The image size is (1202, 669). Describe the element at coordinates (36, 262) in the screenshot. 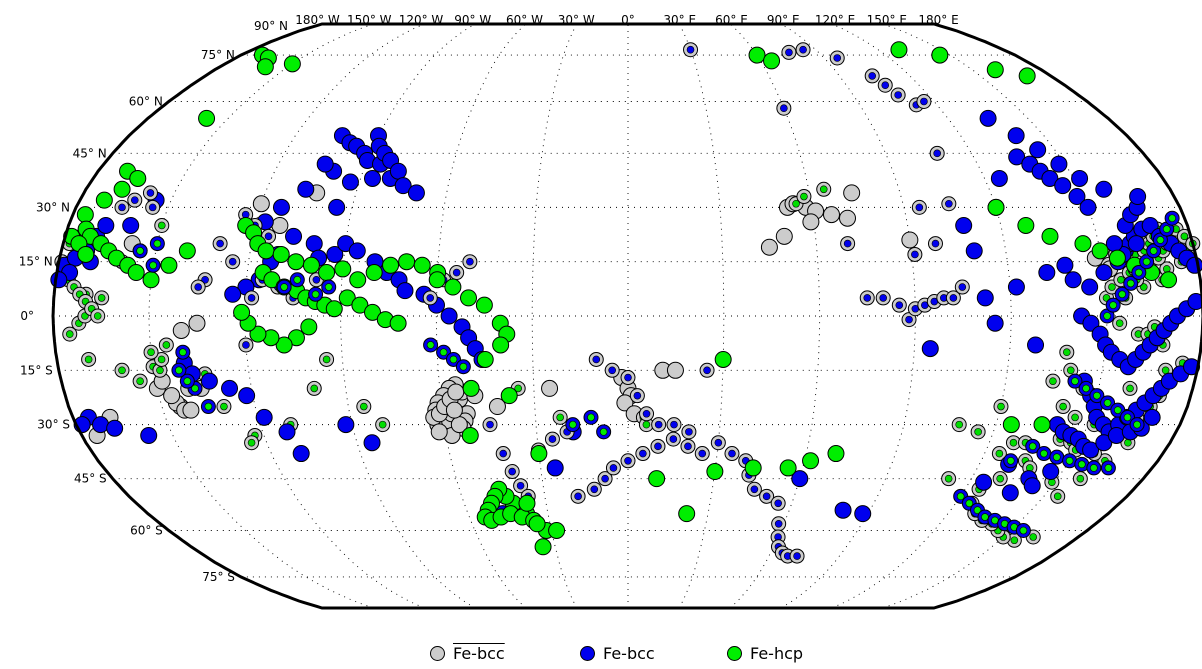

I see `latitude-label: 15° N` at that location.